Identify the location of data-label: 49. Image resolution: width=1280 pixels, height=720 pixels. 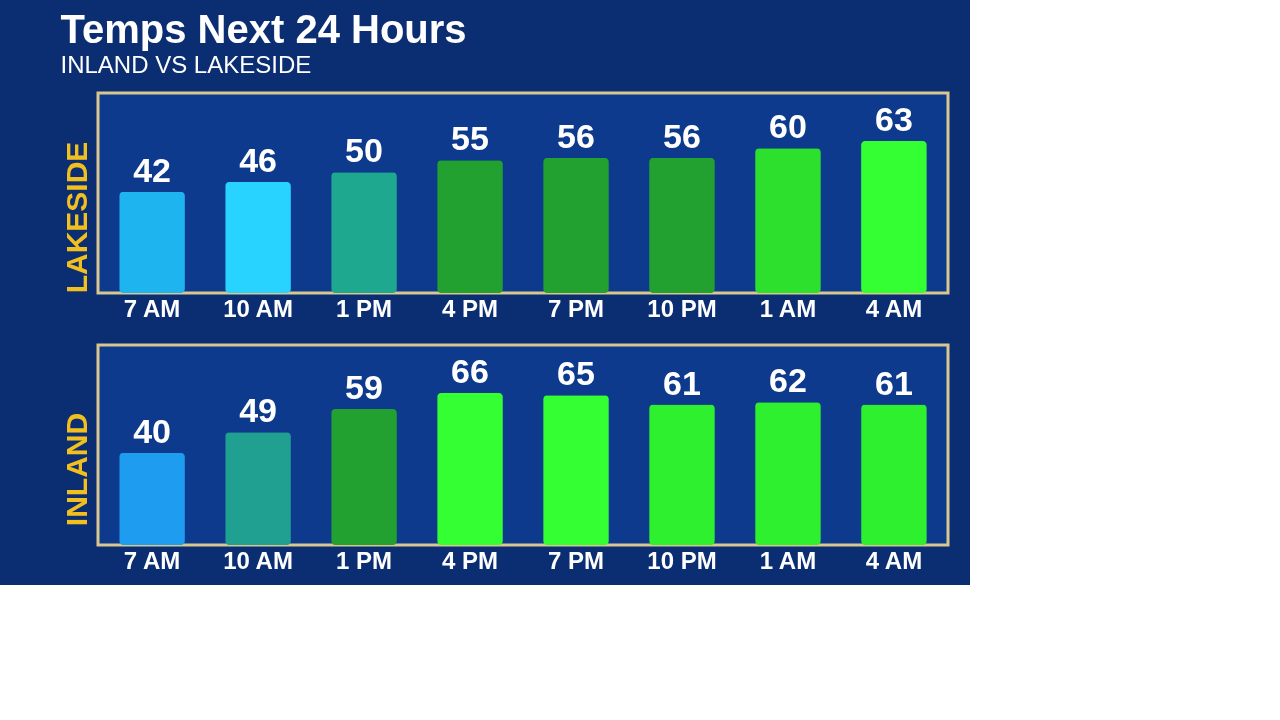
(258, 410).